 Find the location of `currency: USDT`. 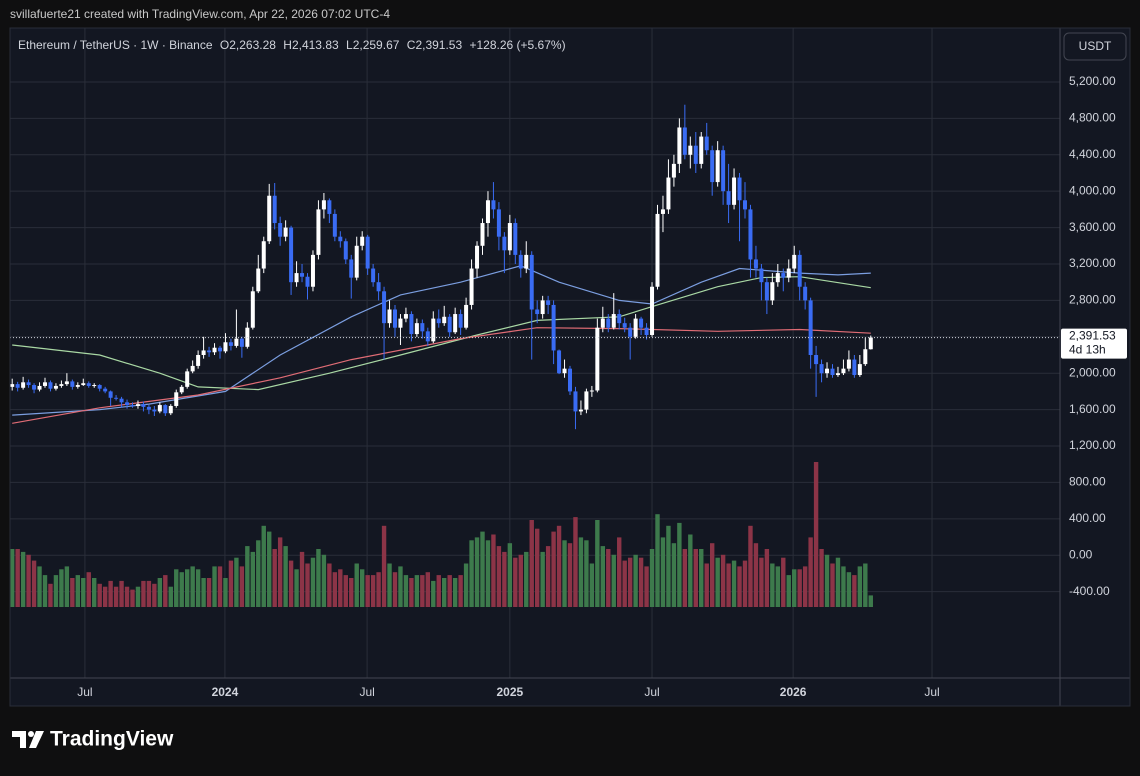

currency: USDT is located at coordinates (1095, 46).